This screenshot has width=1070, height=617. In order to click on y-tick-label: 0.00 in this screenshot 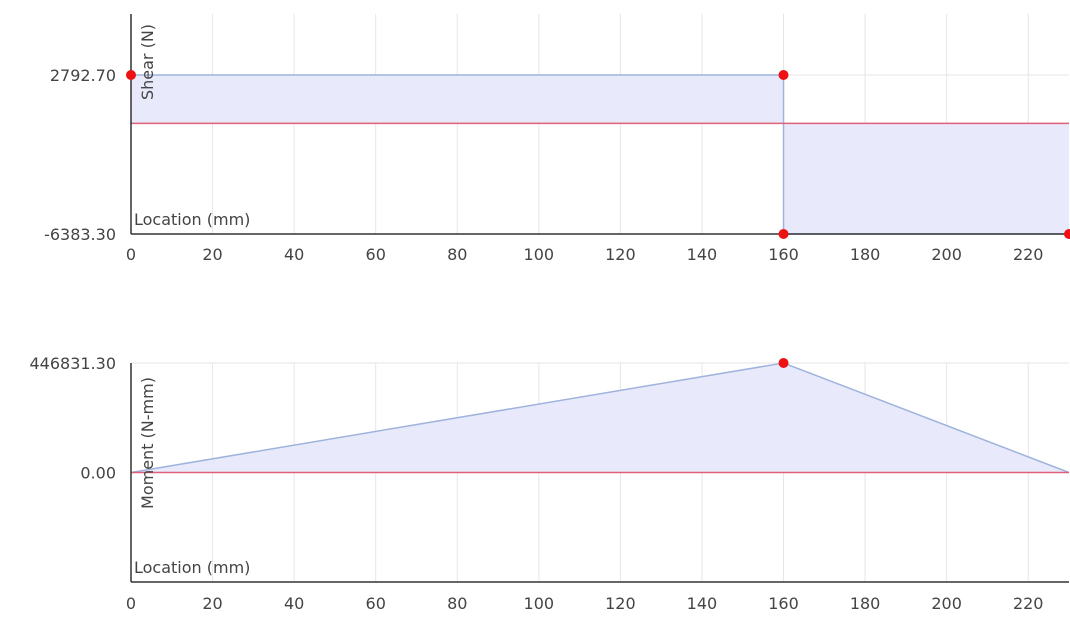, I will do `click(98, 473)`.